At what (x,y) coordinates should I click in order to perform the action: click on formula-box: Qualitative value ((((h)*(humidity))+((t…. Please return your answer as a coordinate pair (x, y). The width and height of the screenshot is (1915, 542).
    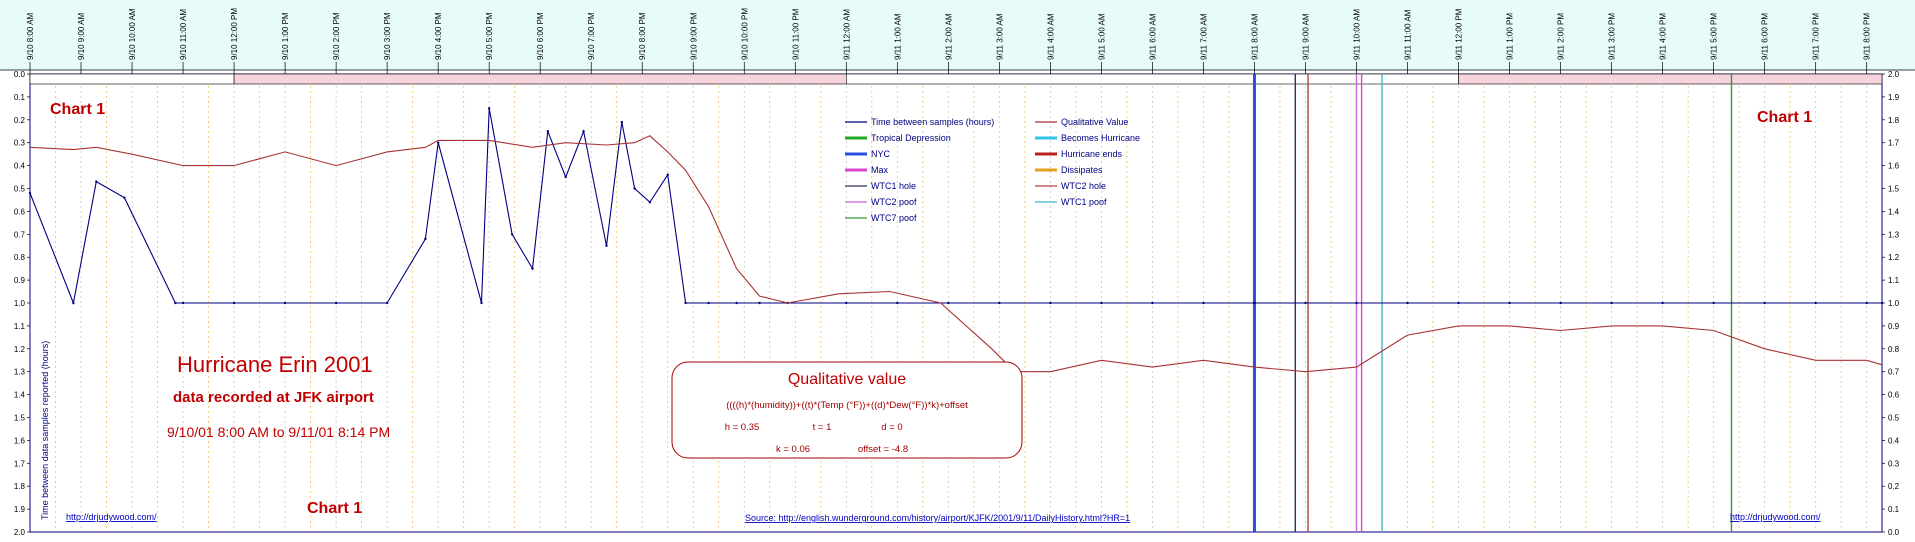
    Looking at the image, I should click on (847, 410).